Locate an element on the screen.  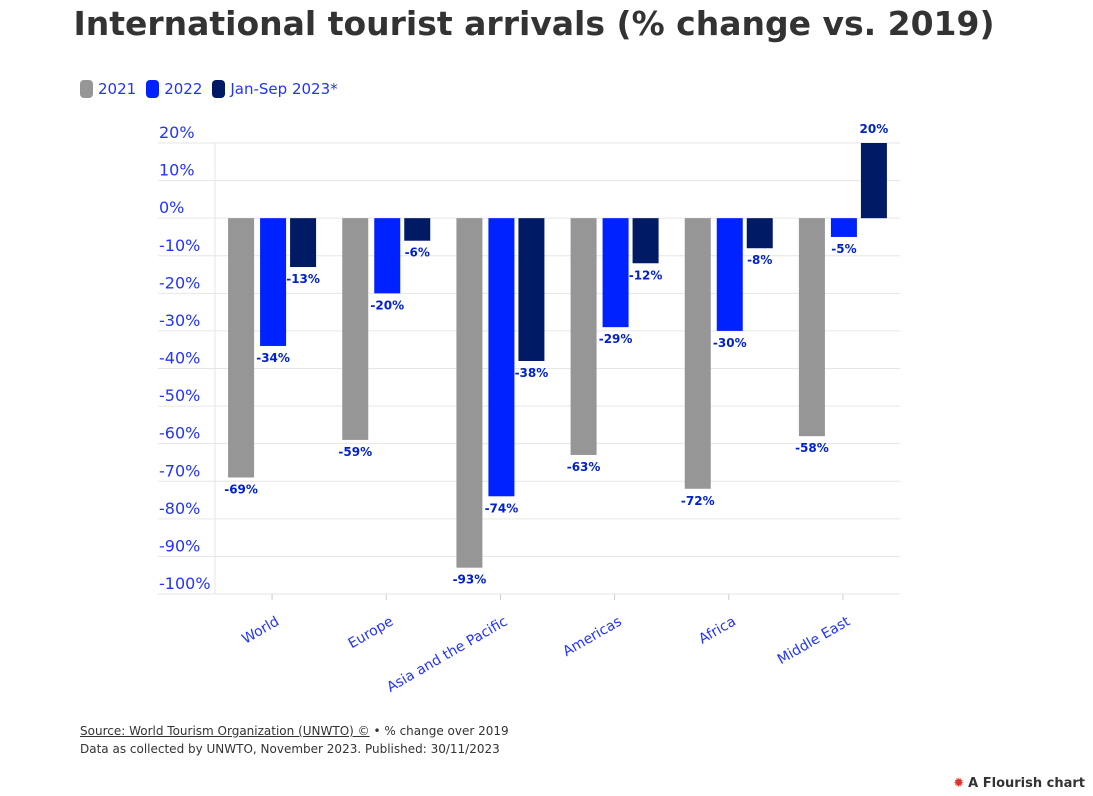
data-label: -30% is located at coordinates (730, 343).